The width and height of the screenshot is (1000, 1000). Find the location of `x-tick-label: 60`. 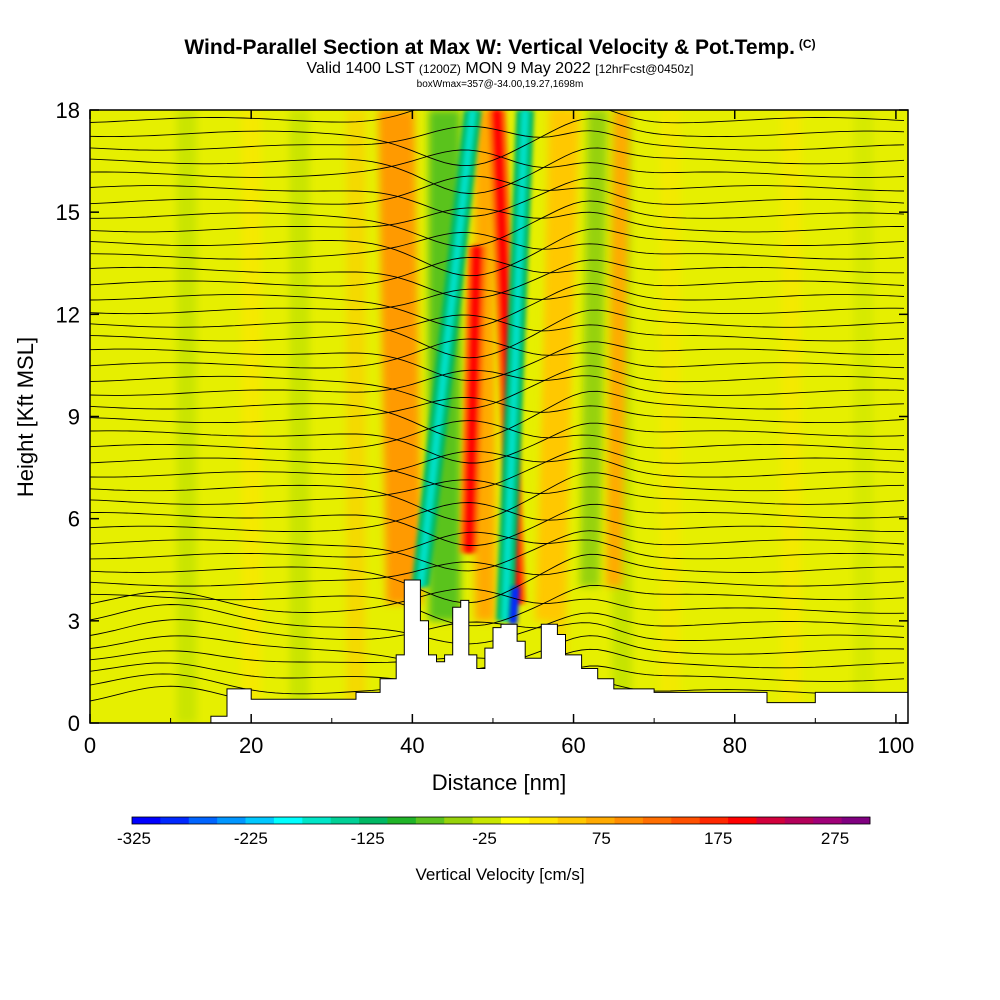

x-tick-label: 60 is located at coordinates (573, 745).